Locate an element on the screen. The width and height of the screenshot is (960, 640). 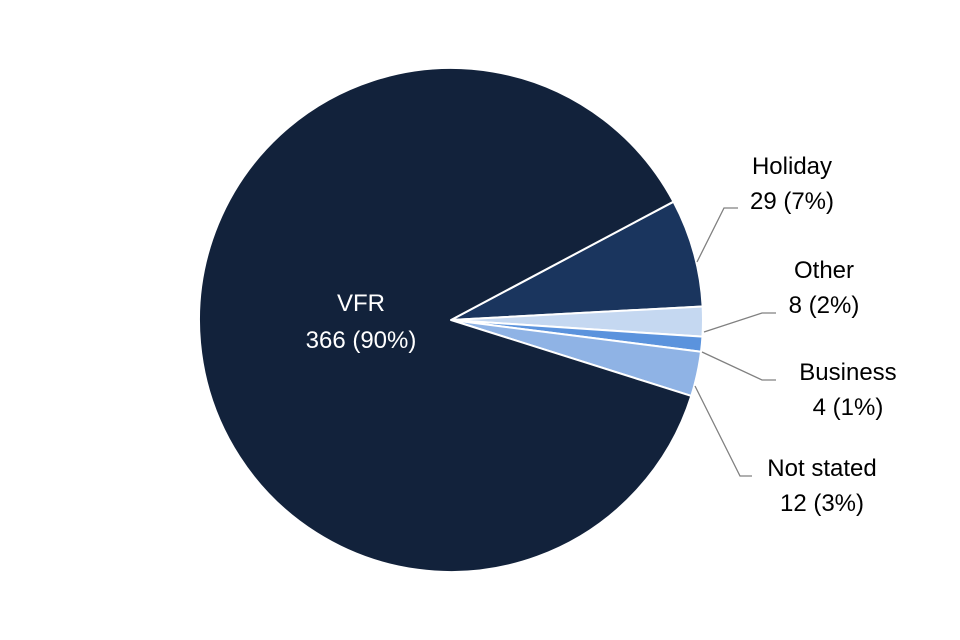
label-business-value: 4 (1%) is located at coordinates (848, 407).